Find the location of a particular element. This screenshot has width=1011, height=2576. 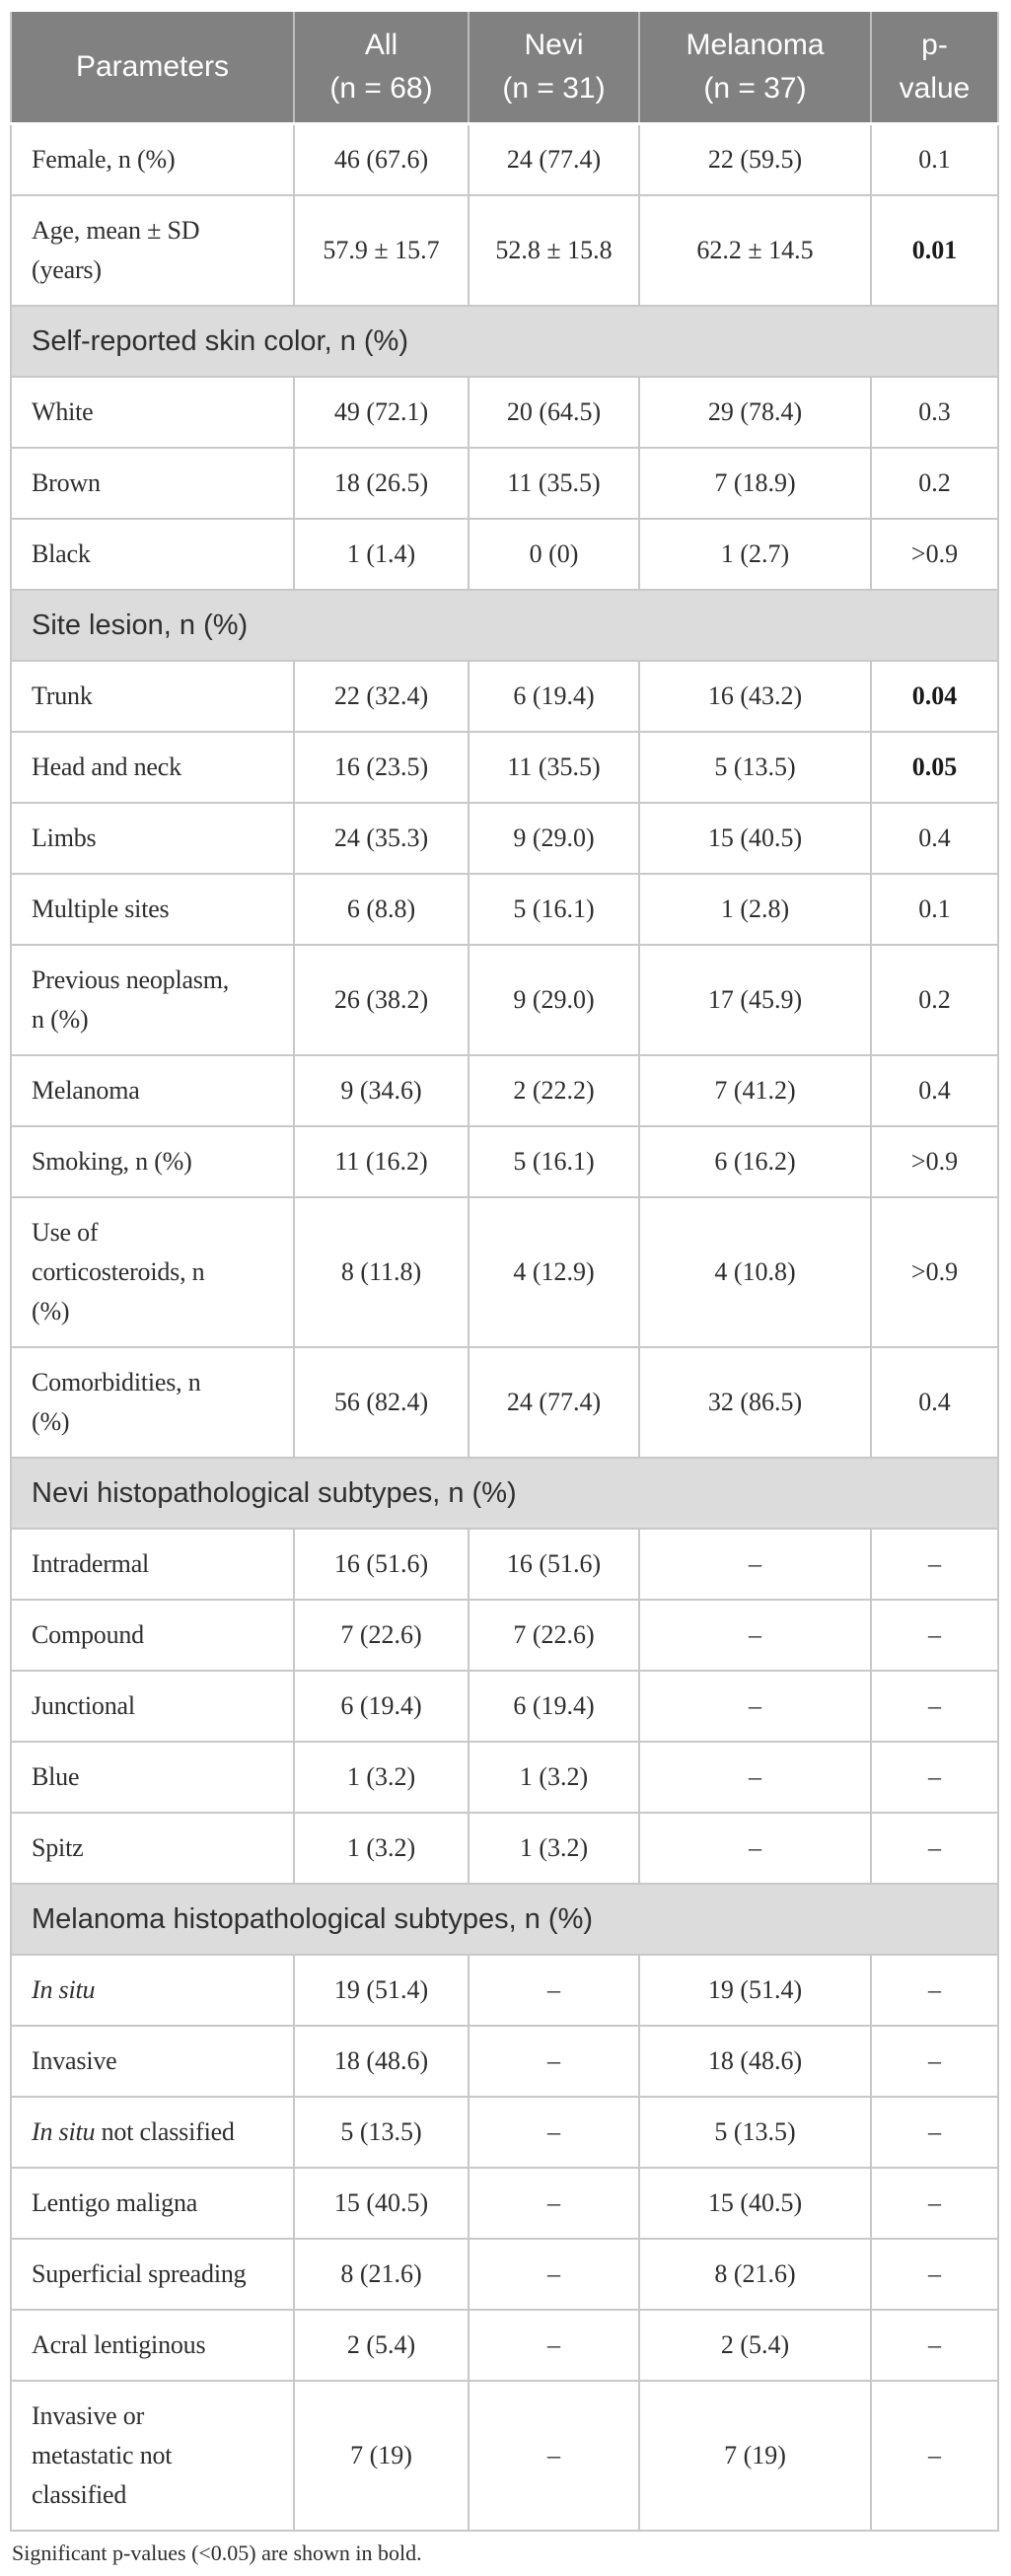

value-cell: 16 (23.5) is located at coordinates (381, 767).